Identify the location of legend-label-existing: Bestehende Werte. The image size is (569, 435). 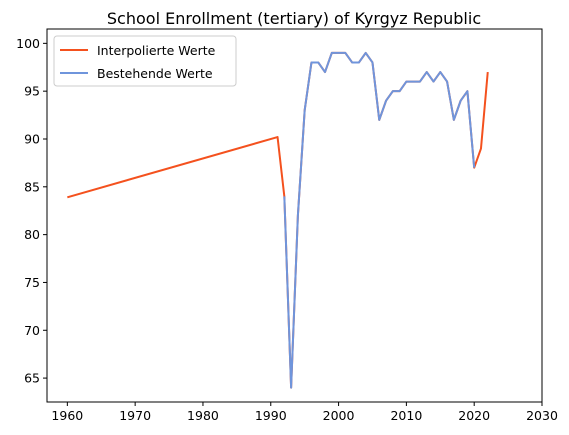
(155, 73).